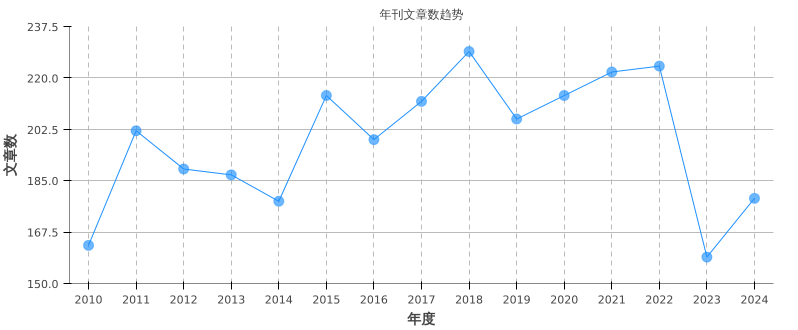 Image resolution: width=798 pixels, height=330 pixels. Describe the element at coordinates (469, 300) in the screenshot. I see `x-tick-label: 2018` at that location.